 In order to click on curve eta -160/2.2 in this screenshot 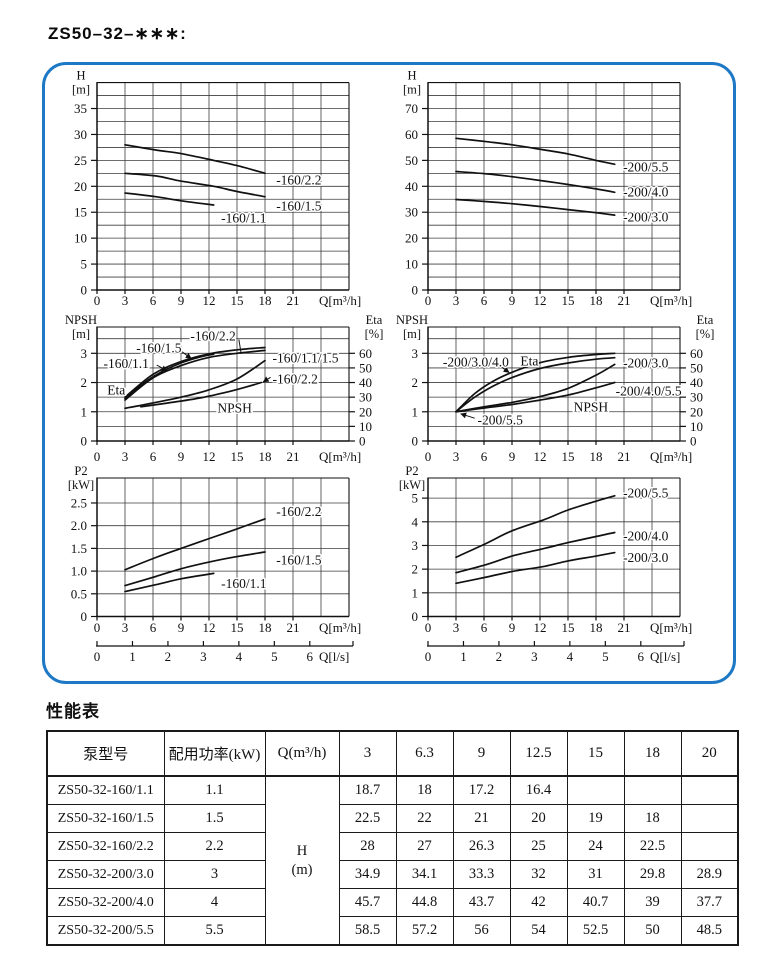, I will do `click(195, 375)`.